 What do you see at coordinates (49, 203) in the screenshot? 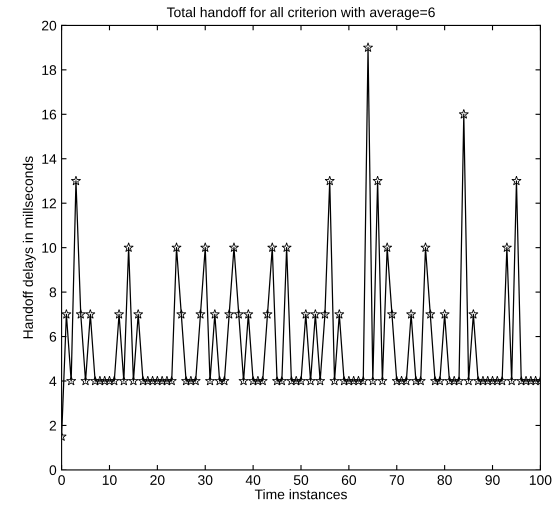
I see `y-tick-label: 12` at bounding box center [49, 203].